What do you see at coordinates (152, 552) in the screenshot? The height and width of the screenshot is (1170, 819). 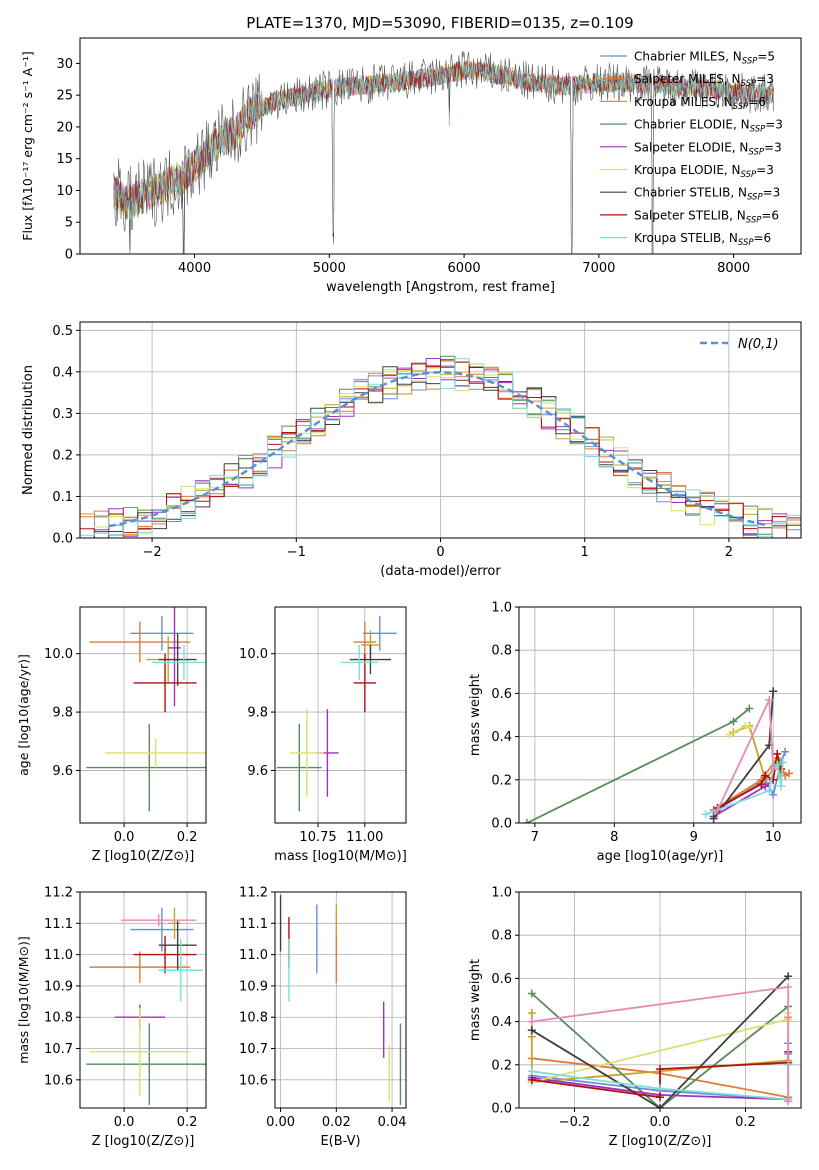 I see `x-tick-label: −2` at bounding box center [152, 552].